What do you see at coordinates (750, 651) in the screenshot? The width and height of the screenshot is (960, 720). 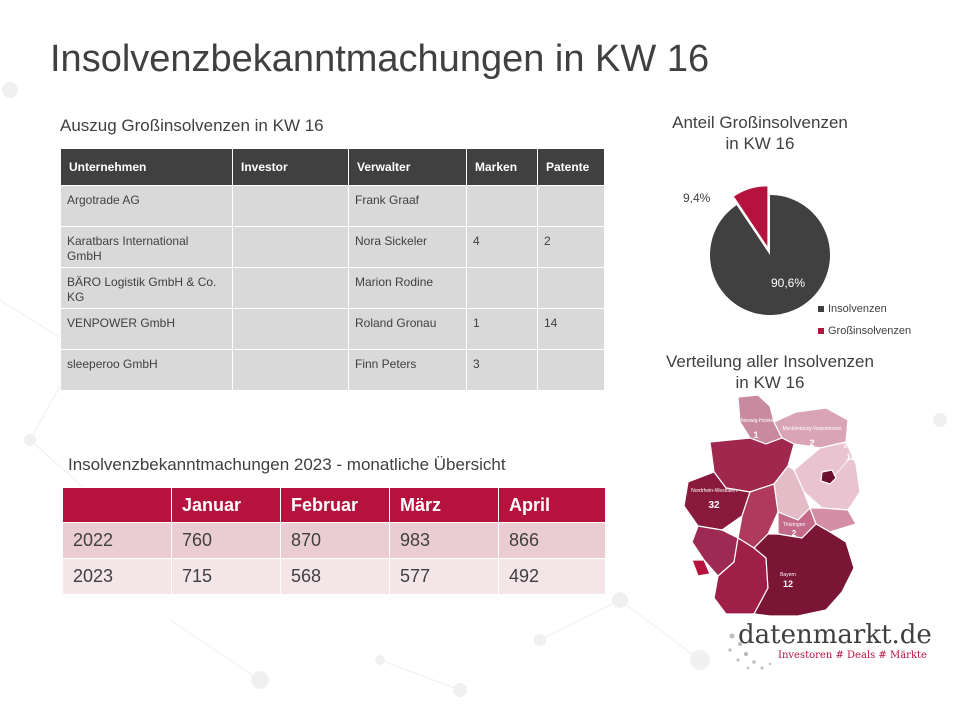 I see `logo-dots-icon` at bounding box center [750, 651].